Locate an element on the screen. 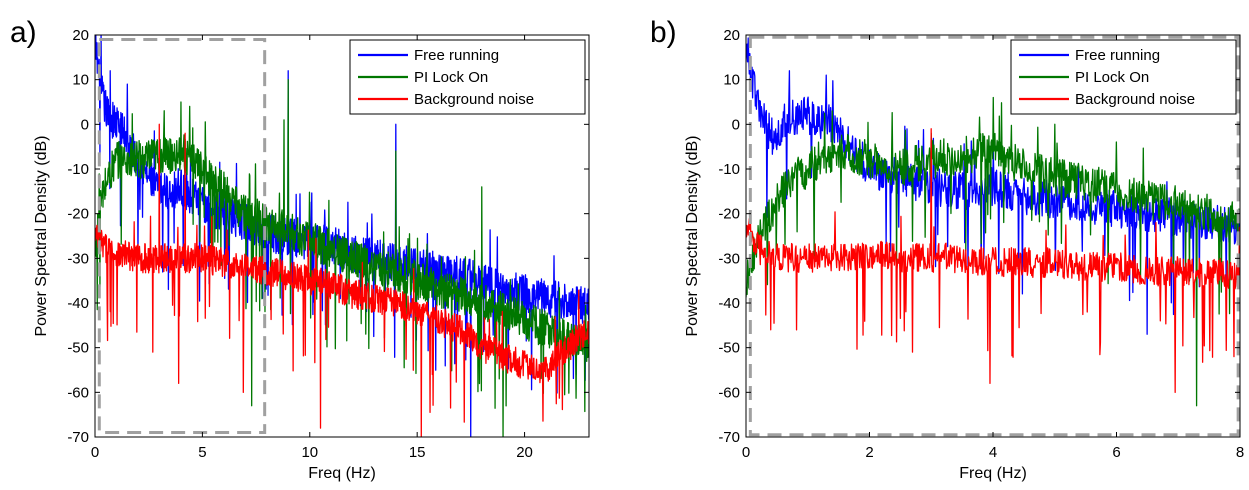  panel-a-legend-label-background-noise: Background noise is located at coordinates (474, 99).